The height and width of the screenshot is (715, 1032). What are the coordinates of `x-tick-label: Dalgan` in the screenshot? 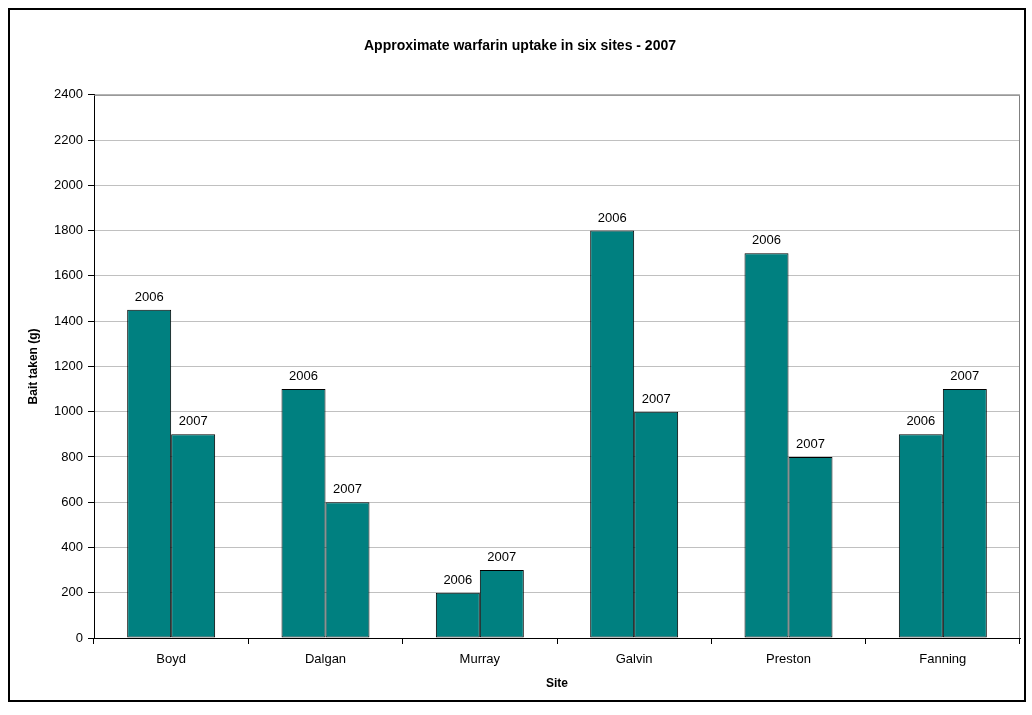 It's located at (325, 659).